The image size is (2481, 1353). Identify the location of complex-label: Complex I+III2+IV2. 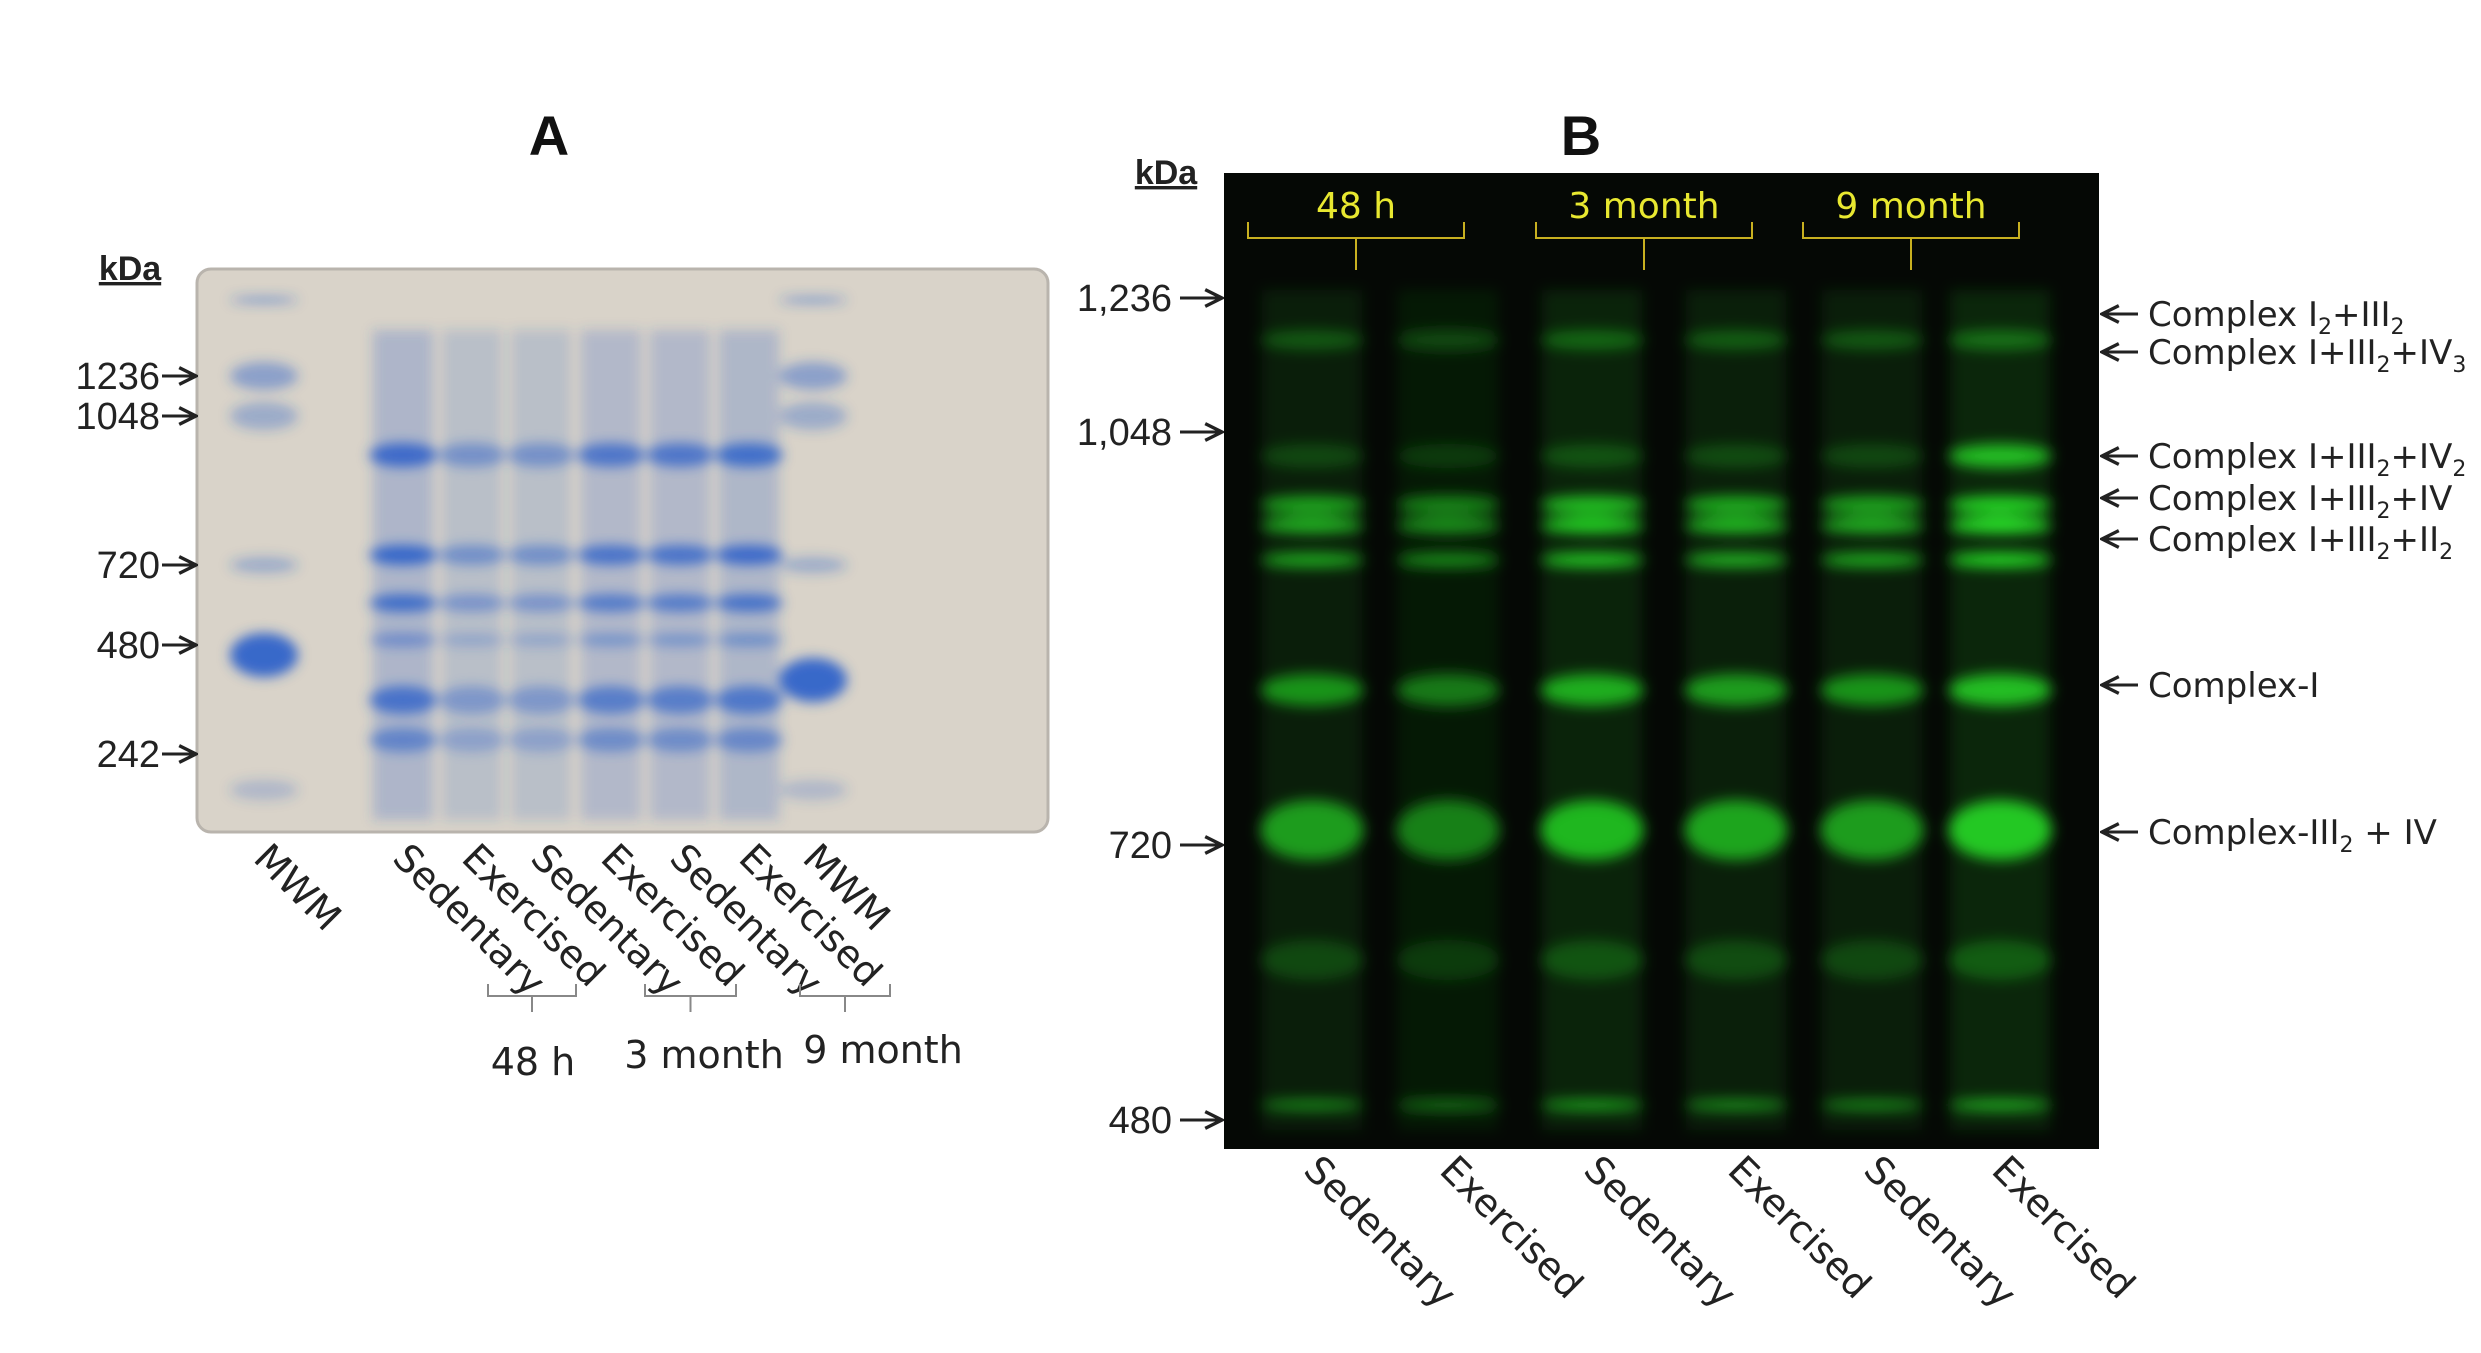
(2307, 459).